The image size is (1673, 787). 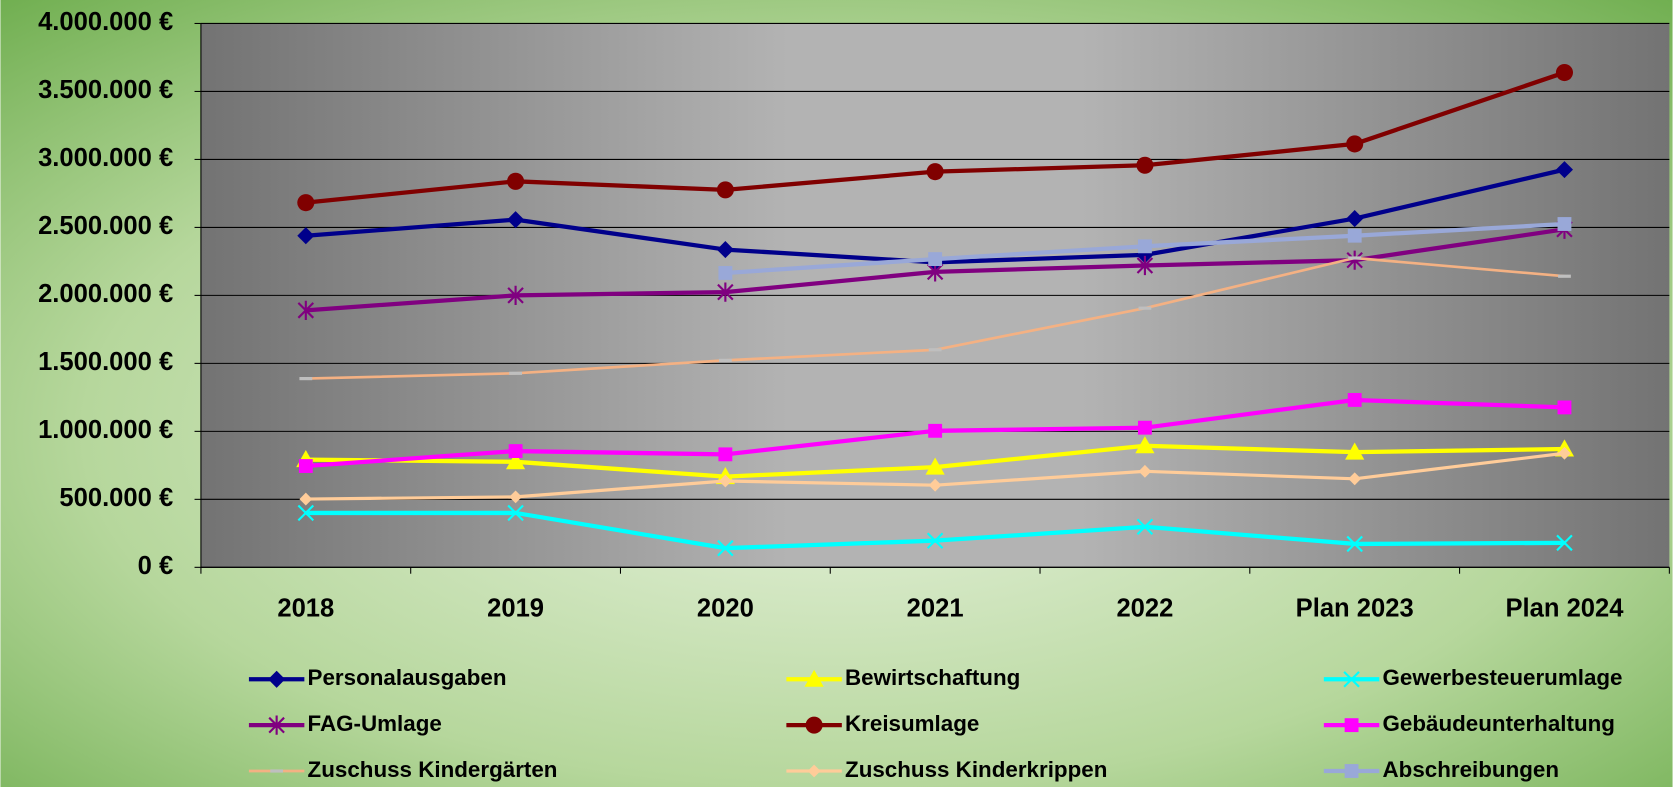 I want to click on x-tick-label: 2019, so click(x=515, y=609).